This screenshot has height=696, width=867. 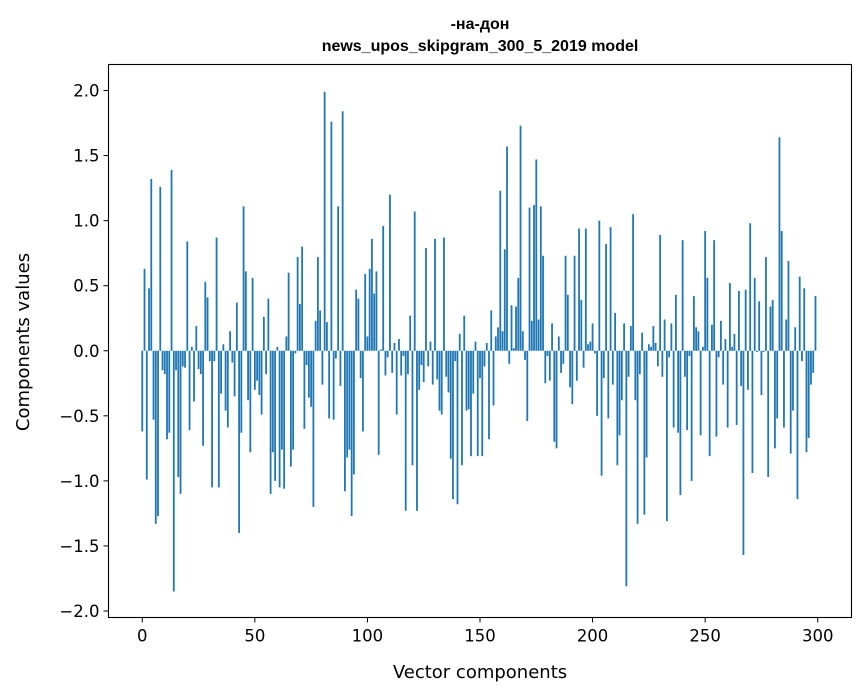 What do you see at coordinates (86, 221) in the screenshot?
I see `y-tick-label: 1.0` at bounding box center [86, 221].